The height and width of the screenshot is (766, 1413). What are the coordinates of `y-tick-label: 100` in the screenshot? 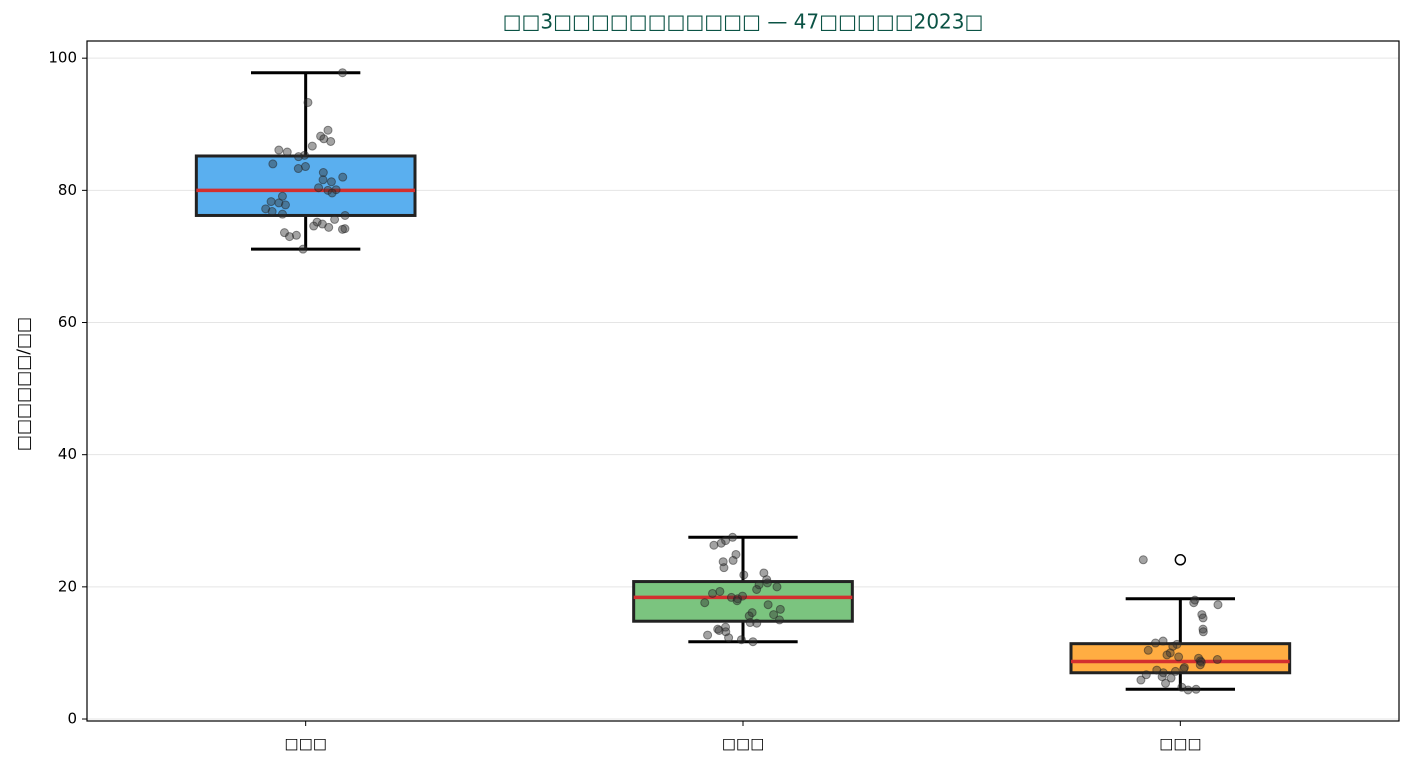 It's located at (62, 58).